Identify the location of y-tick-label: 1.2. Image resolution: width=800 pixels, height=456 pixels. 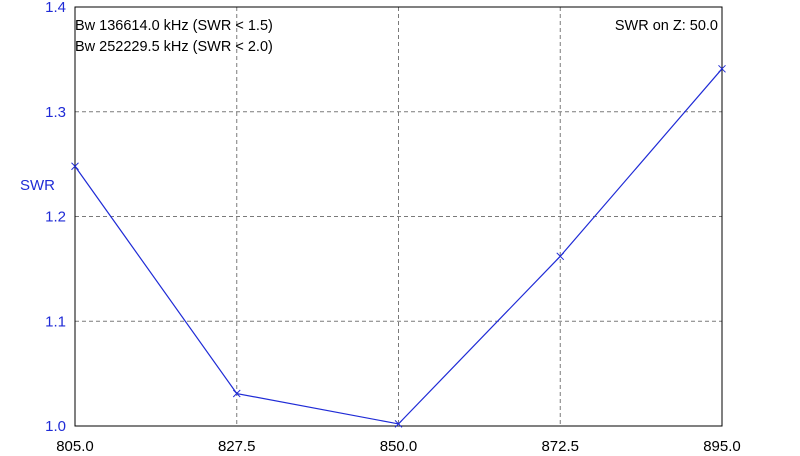
(55, 217).